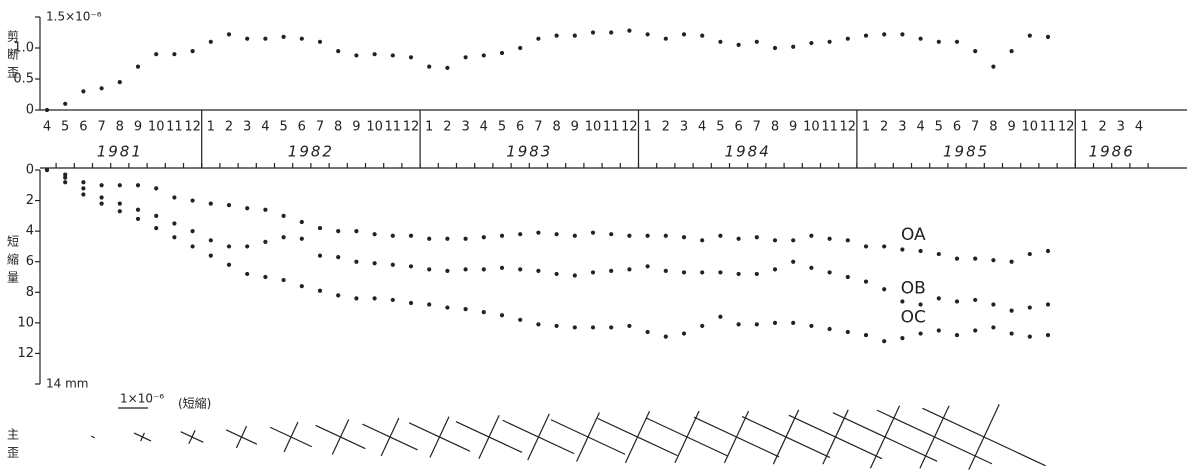 The image size is (1187, 473). I want to click on year-label: 1985, so click(966, 152).